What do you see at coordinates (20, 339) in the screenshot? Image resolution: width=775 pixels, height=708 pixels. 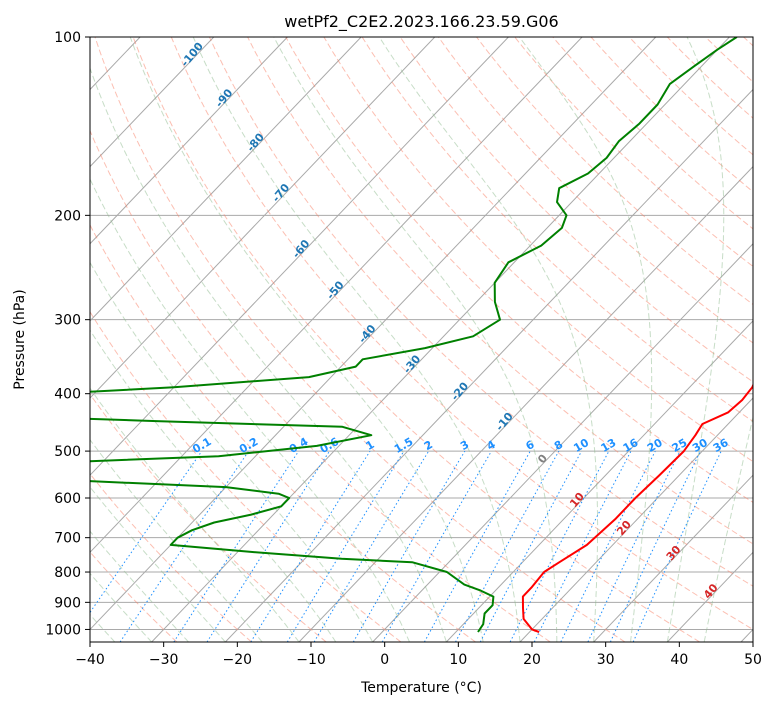 I see `y-axis-label: Pressure (hPa)` at bounding box center [20, 339].